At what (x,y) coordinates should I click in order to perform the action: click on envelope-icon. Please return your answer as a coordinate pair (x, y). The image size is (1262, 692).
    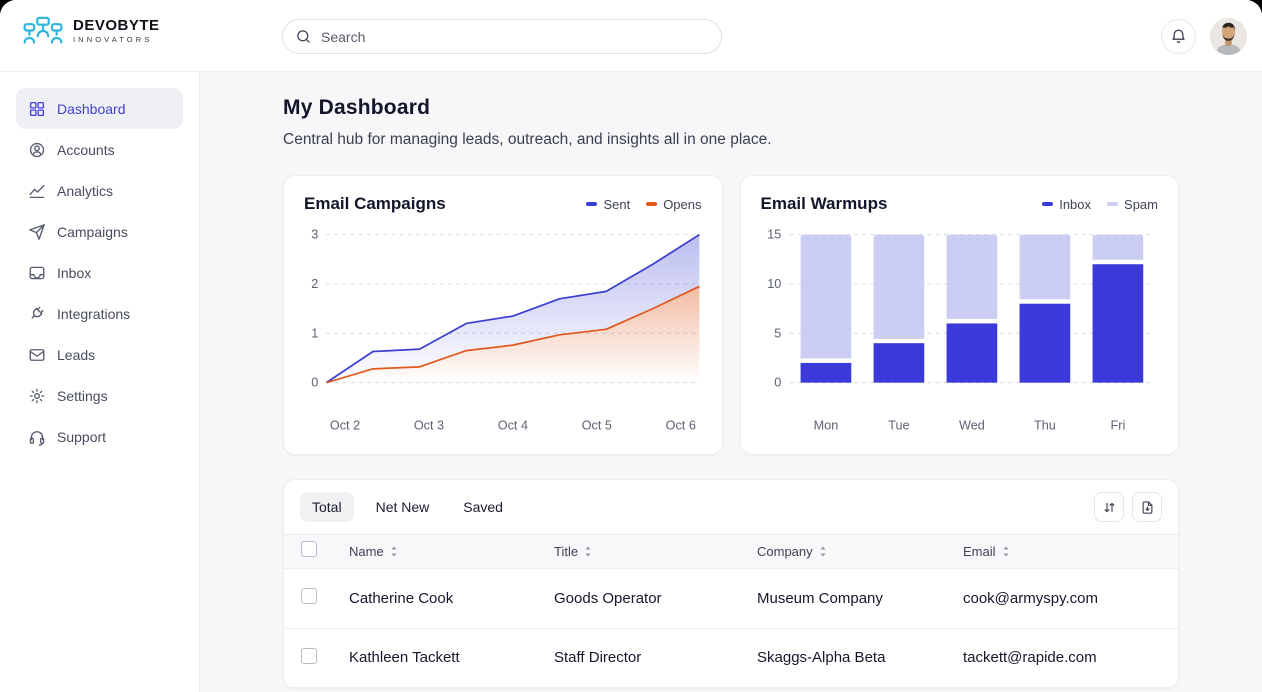
    Looking at the image, I should click on (37, 354).